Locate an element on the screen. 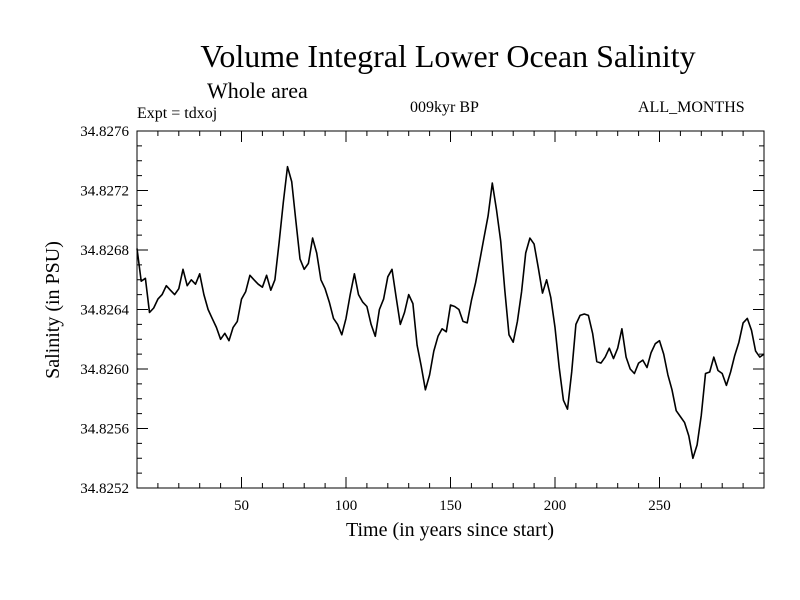  y-tick-label: 34.8252 is located at coordinates (104, 489).